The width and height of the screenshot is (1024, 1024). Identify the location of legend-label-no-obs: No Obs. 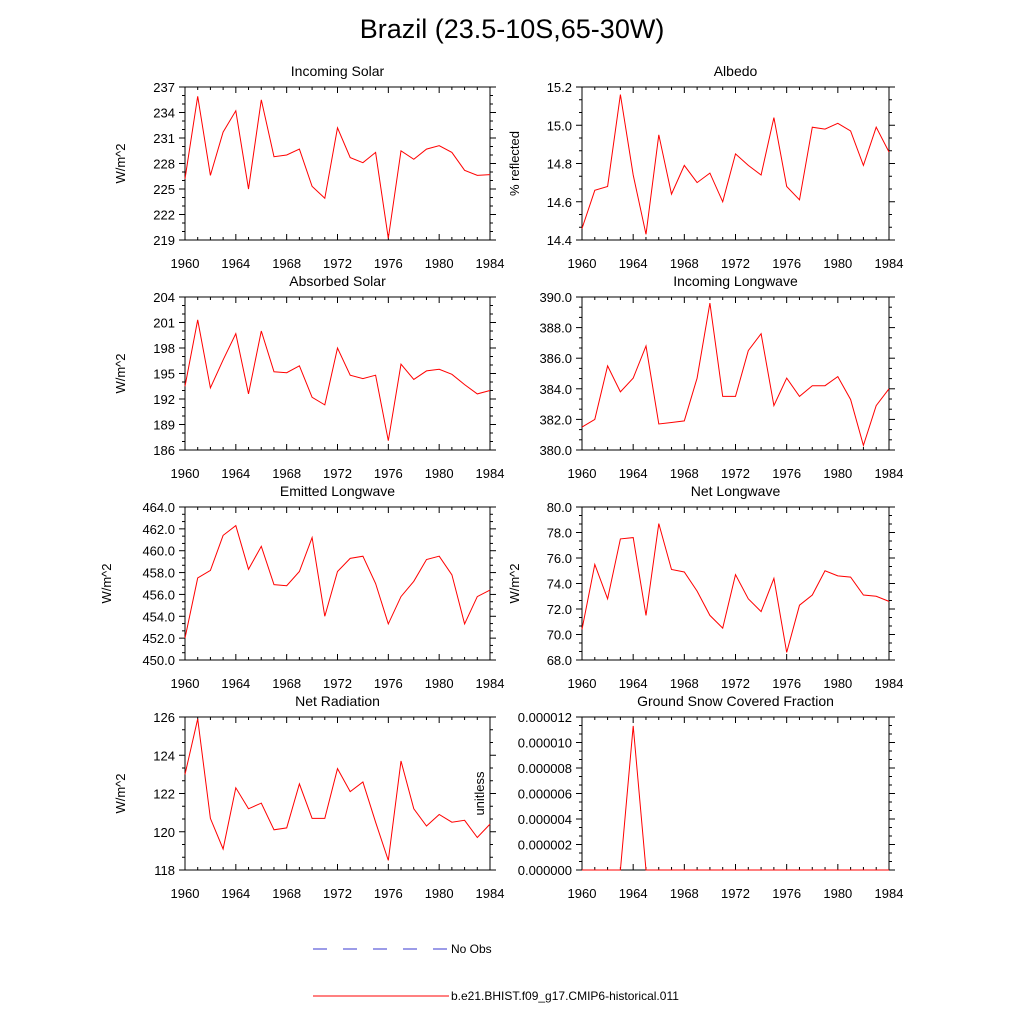
(471, 949).